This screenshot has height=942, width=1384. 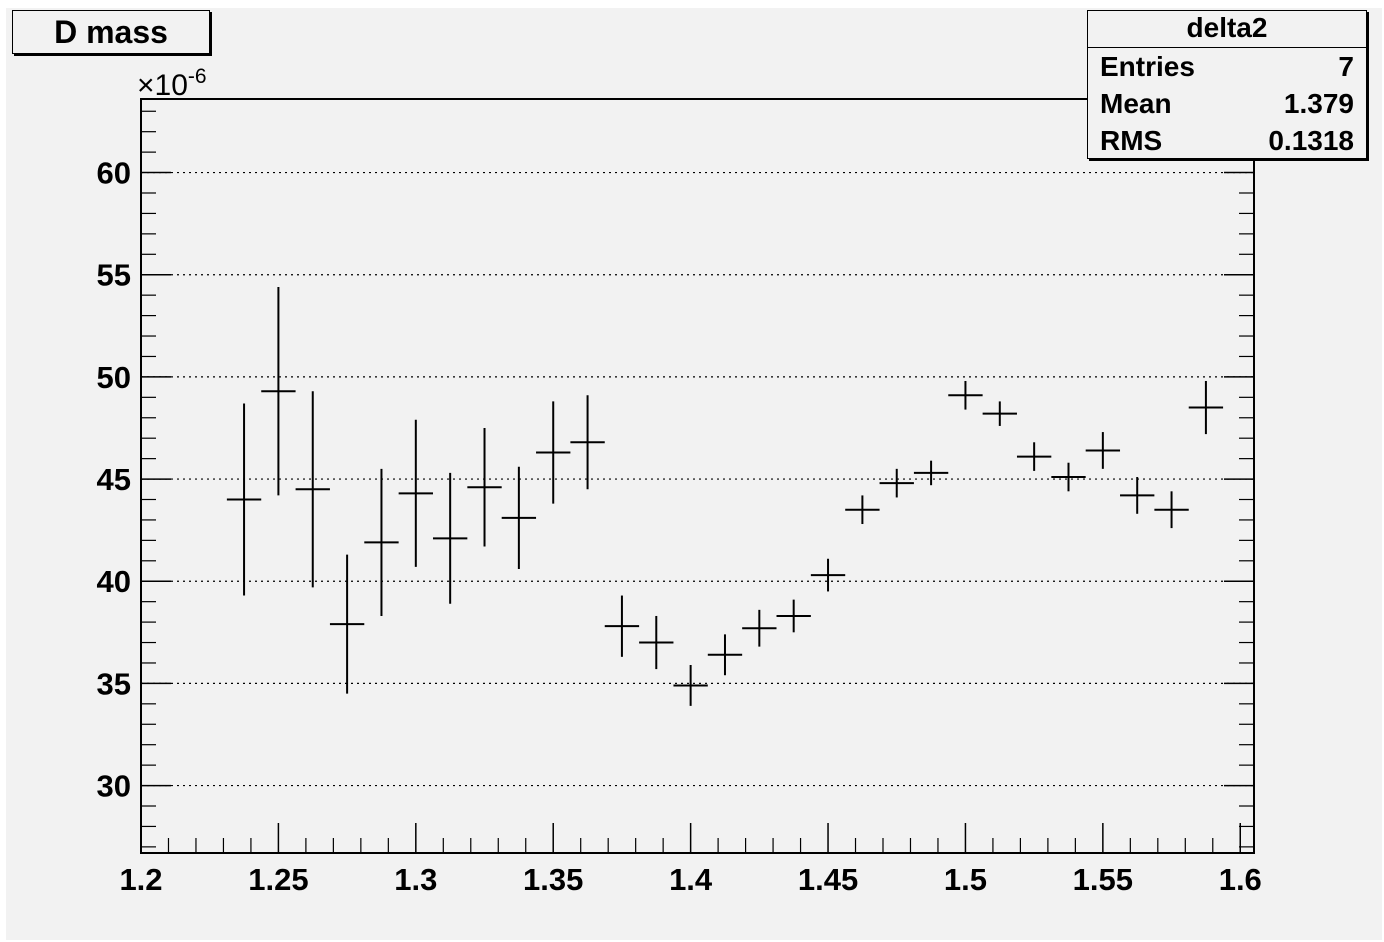 I want to click on x-tick-label: 1.6, so click(x=1240, y=879).